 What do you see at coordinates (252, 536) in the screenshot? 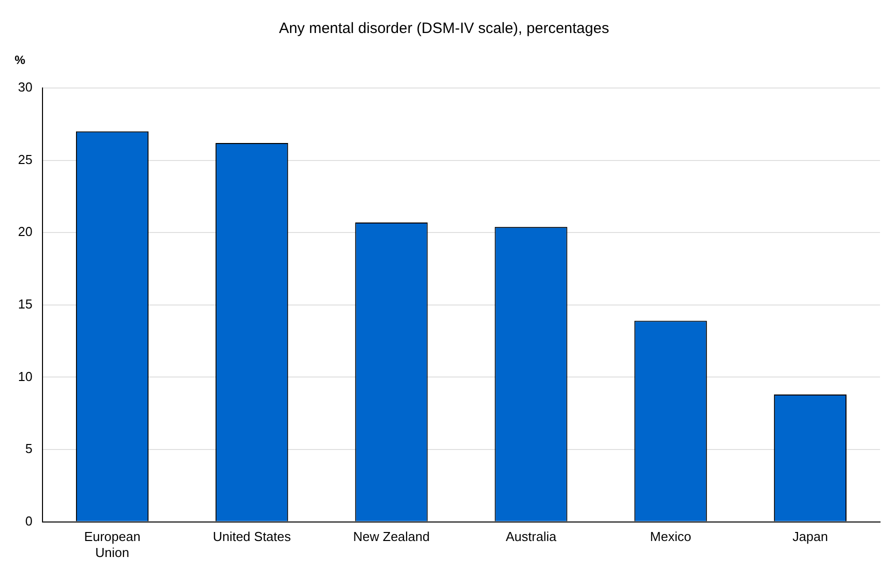
I see `x-tick-label: United States` at bounding box center [252, 536].